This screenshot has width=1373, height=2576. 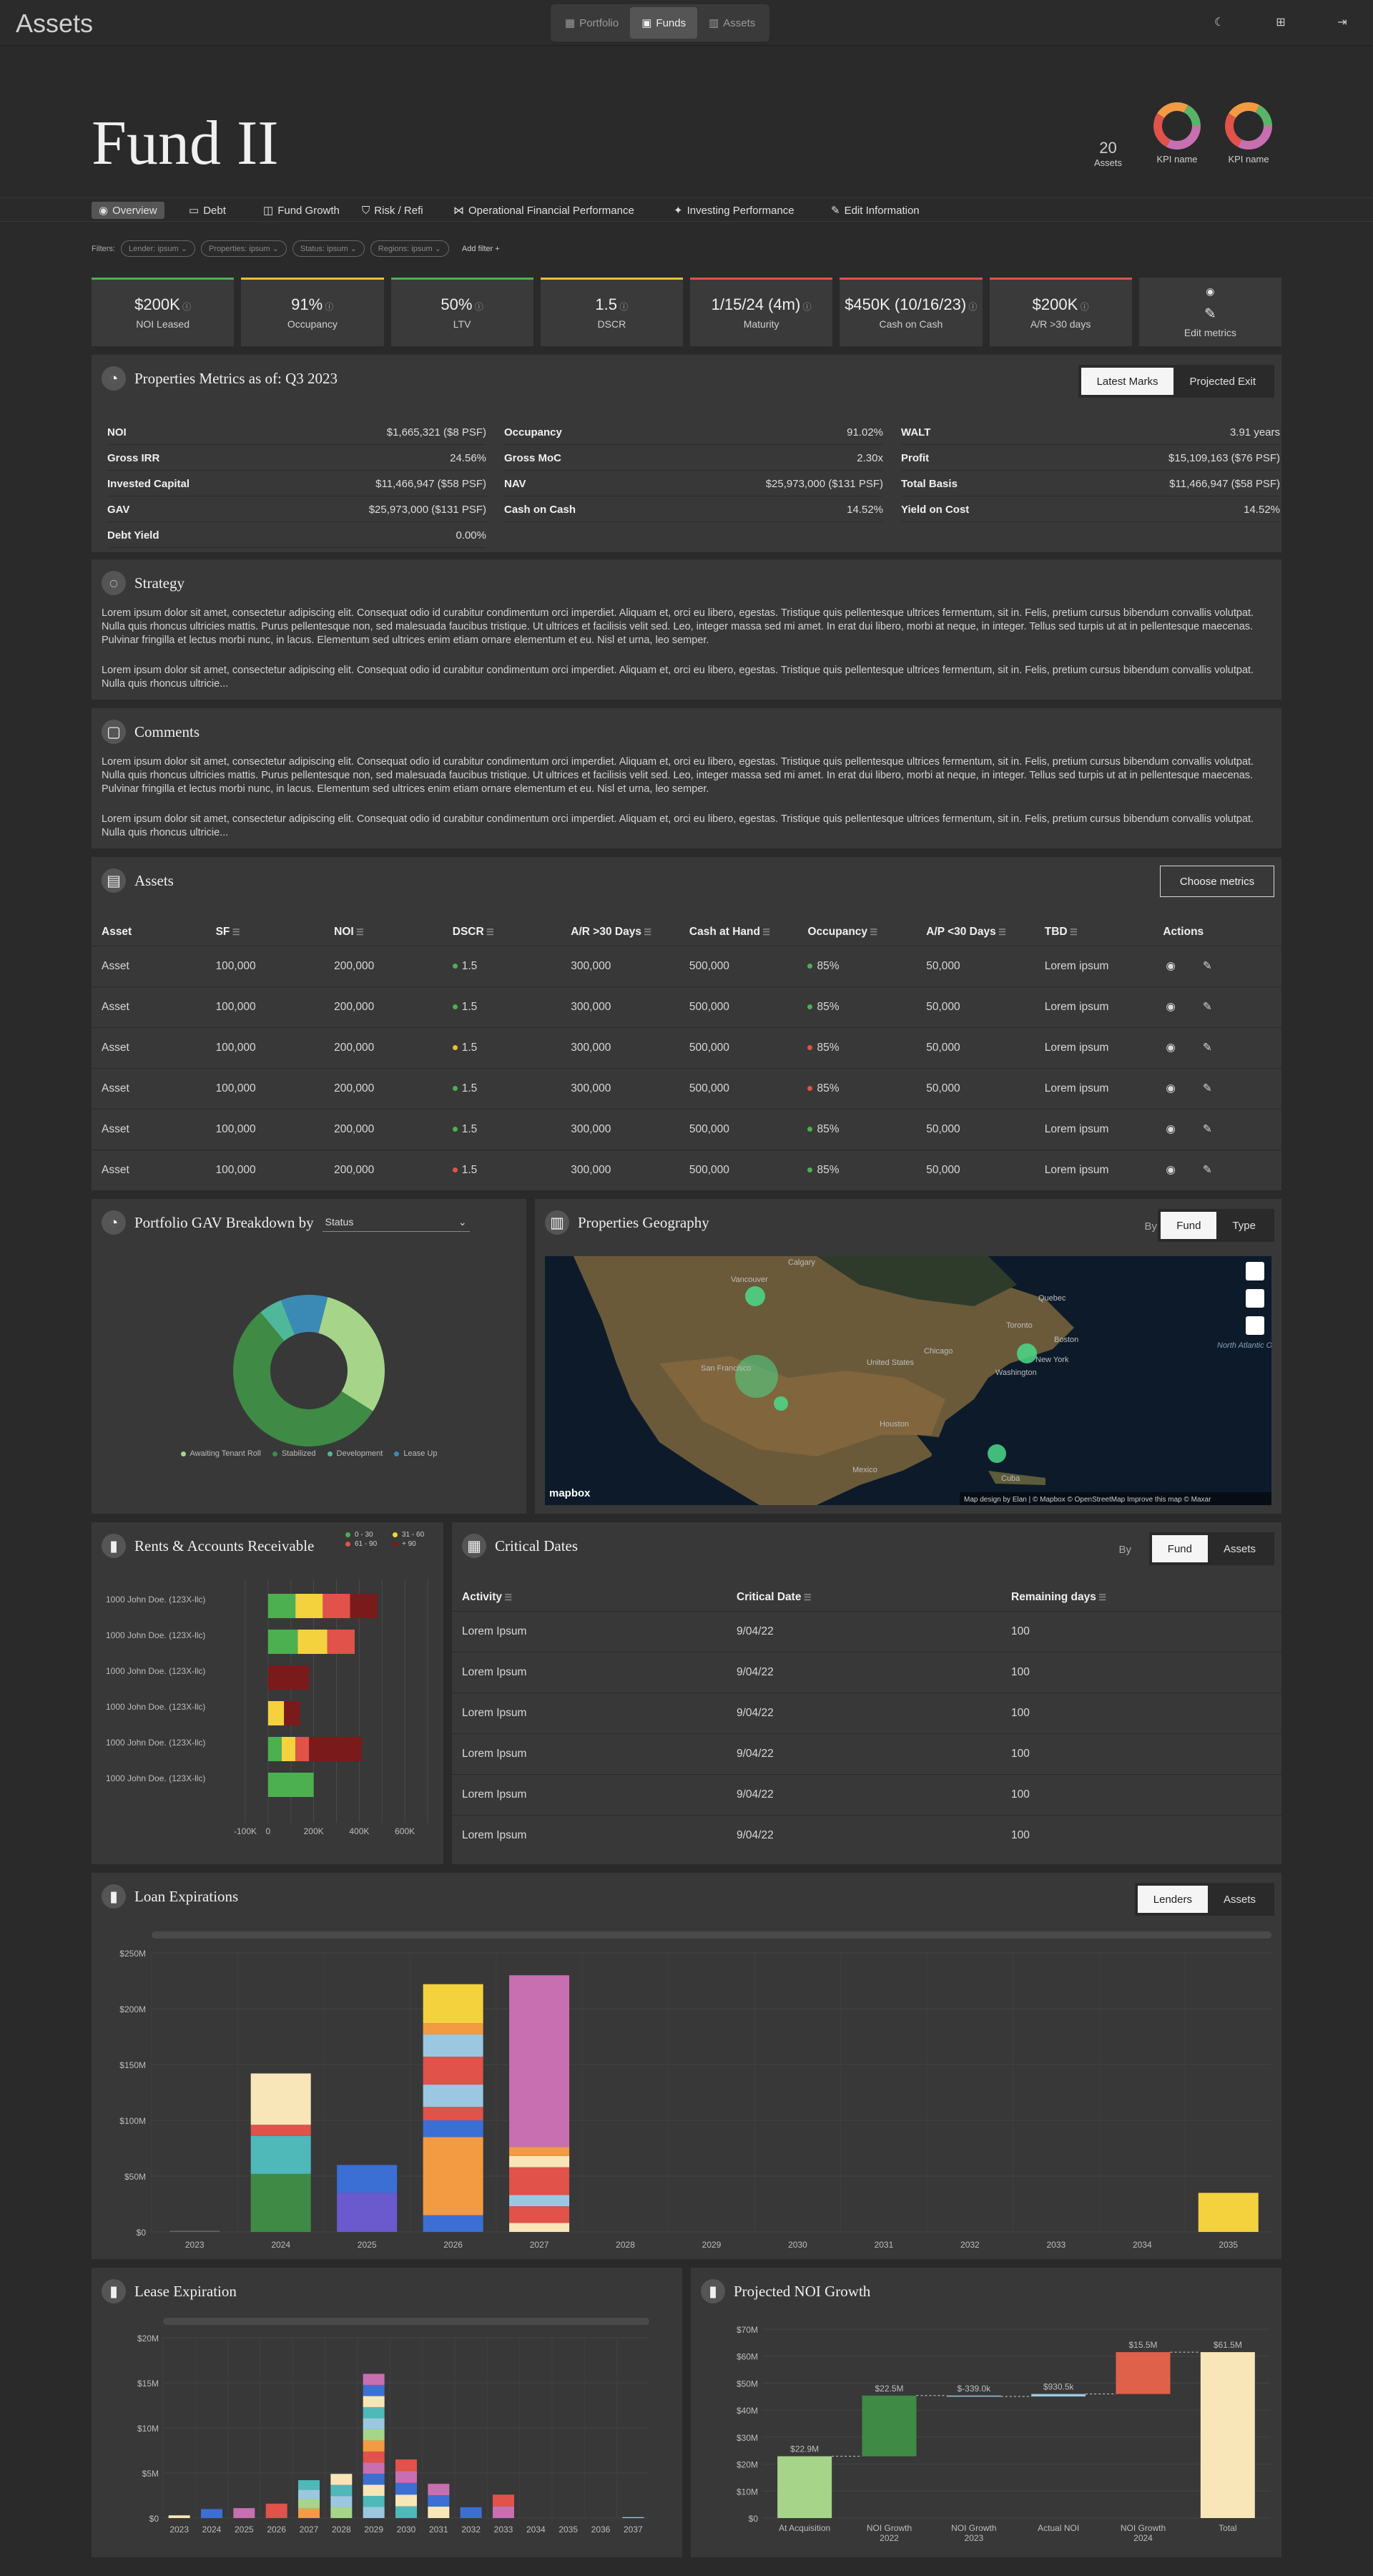 What do you see at coordinates (244, 248) in the screenshot?
I see `filter-properties: Properties: ipsum ⌄` at bounding box center [244, 248].